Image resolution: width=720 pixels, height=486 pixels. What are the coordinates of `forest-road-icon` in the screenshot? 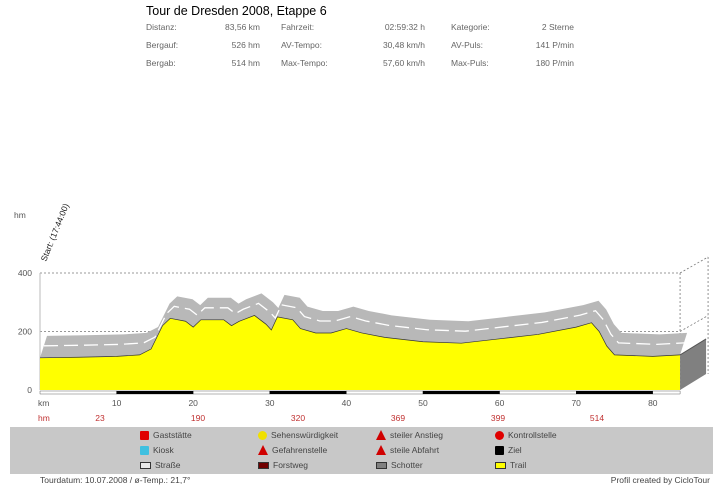 It's located at (263, 465).